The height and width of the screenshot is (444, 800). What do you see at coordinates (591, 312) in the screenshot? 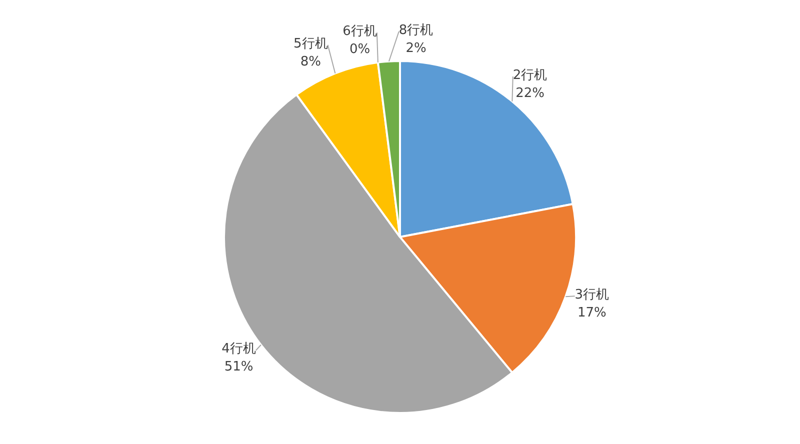
I see `data-label: 17%` at bounding box center [591, 312].